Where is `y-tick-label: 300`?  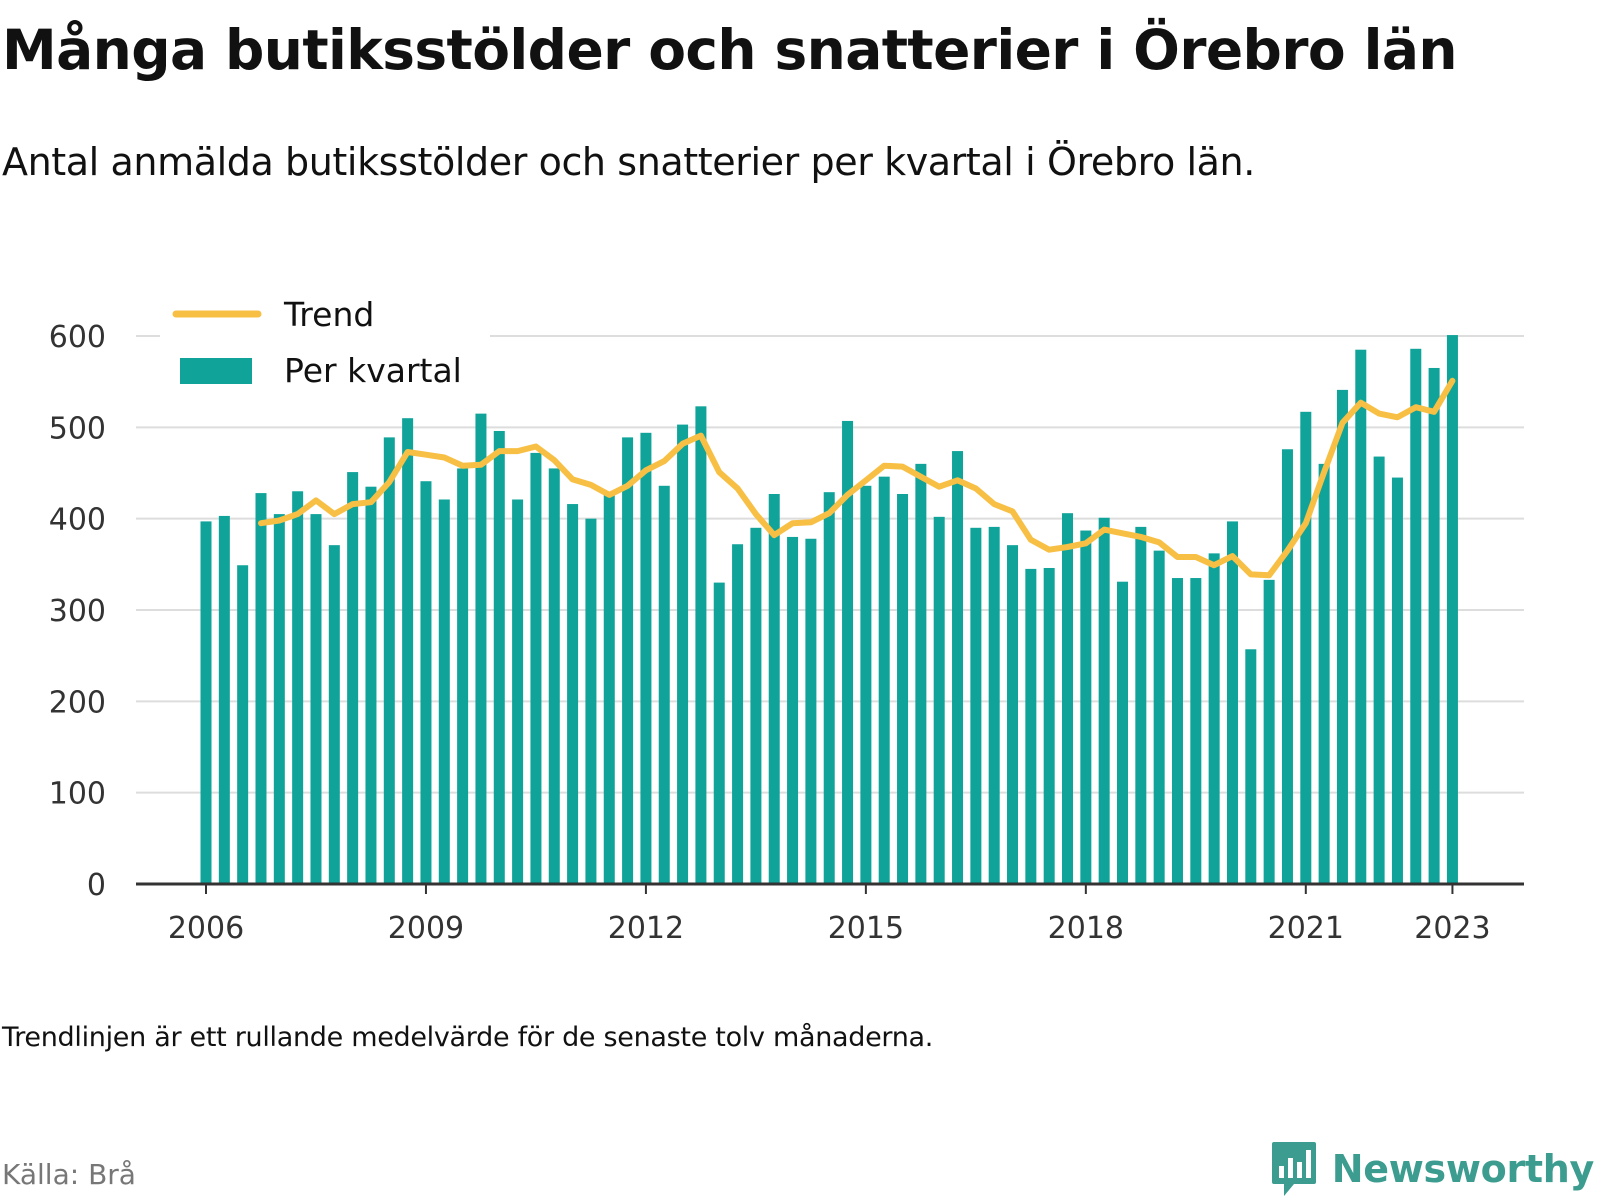 y-tick-label: 300 is located at coordinates (77, 611).